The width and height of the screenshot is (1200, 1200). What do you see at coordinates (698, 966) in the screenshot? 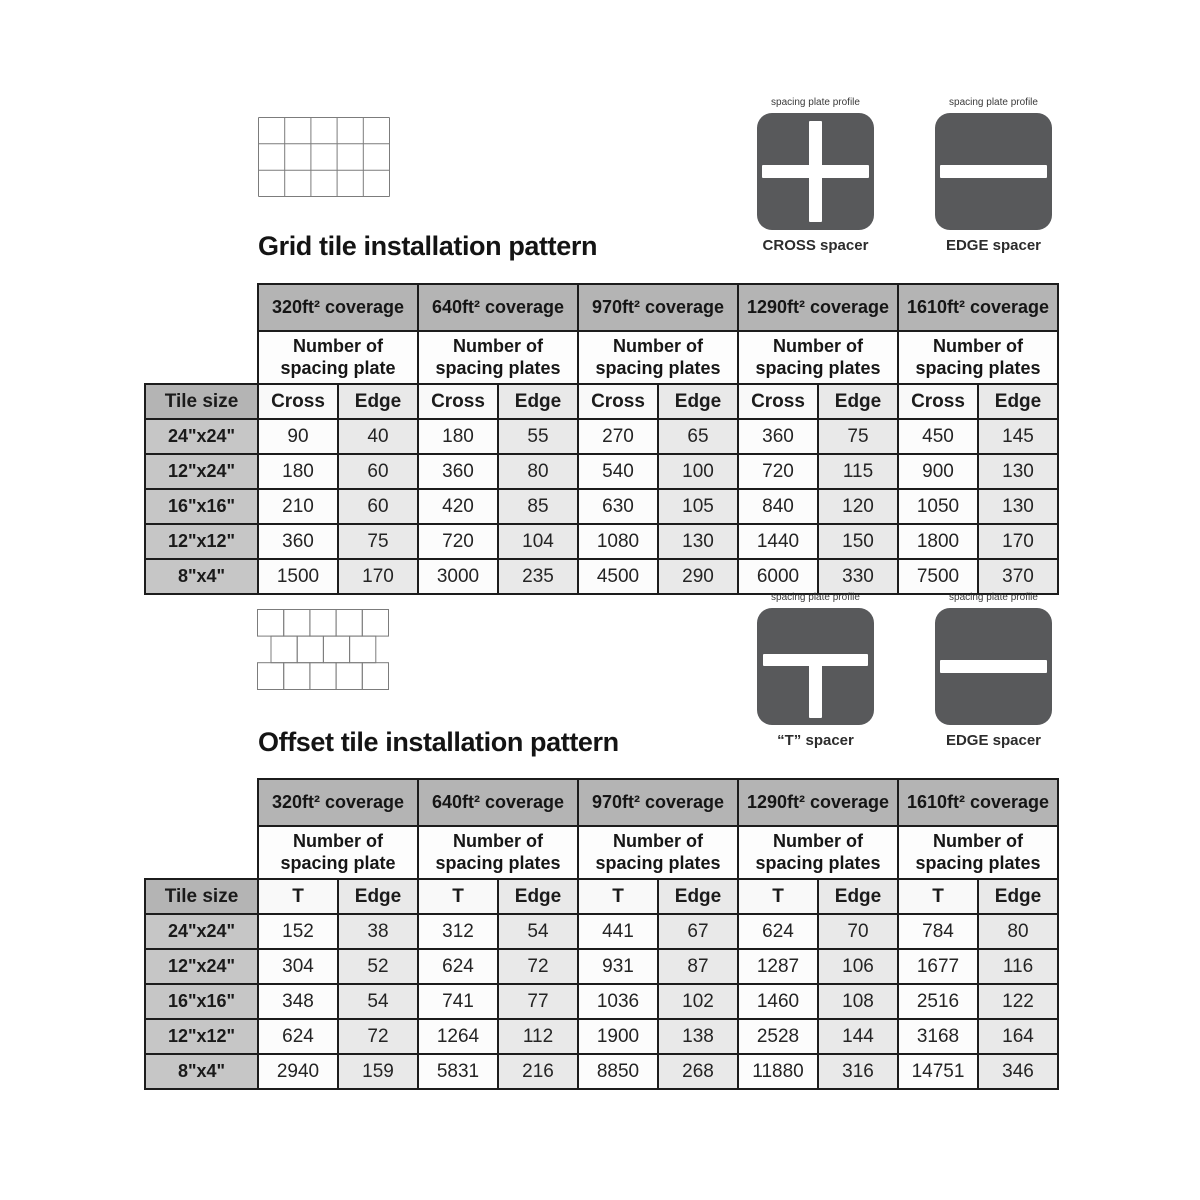
I see `value-cell: 87` at bounding box center [698, 966].